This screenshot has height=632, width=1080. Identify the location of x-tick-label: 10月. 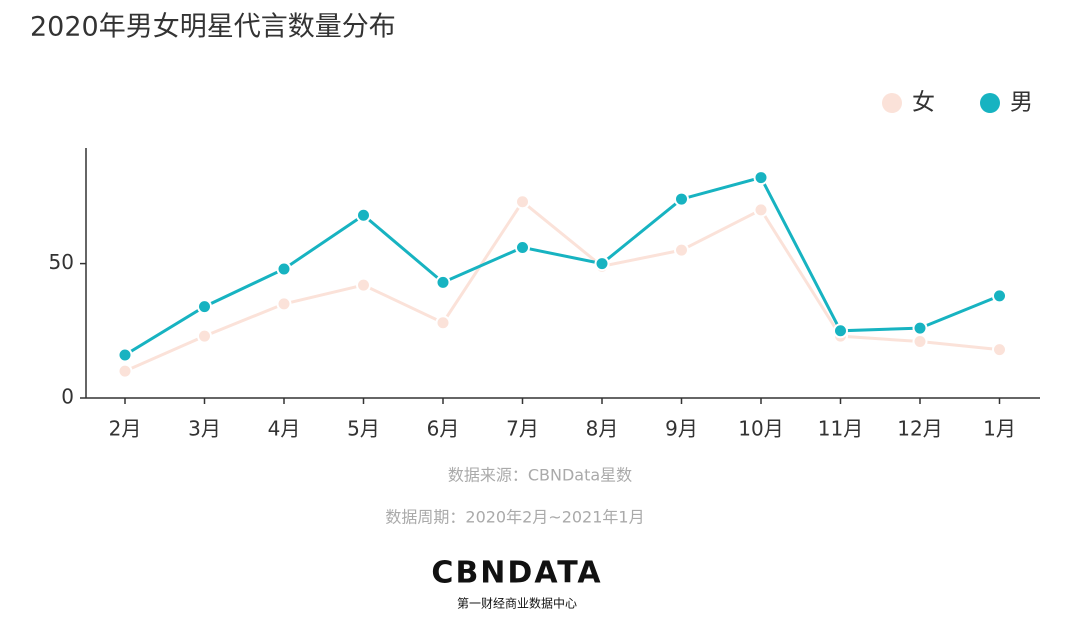
(760, 429).